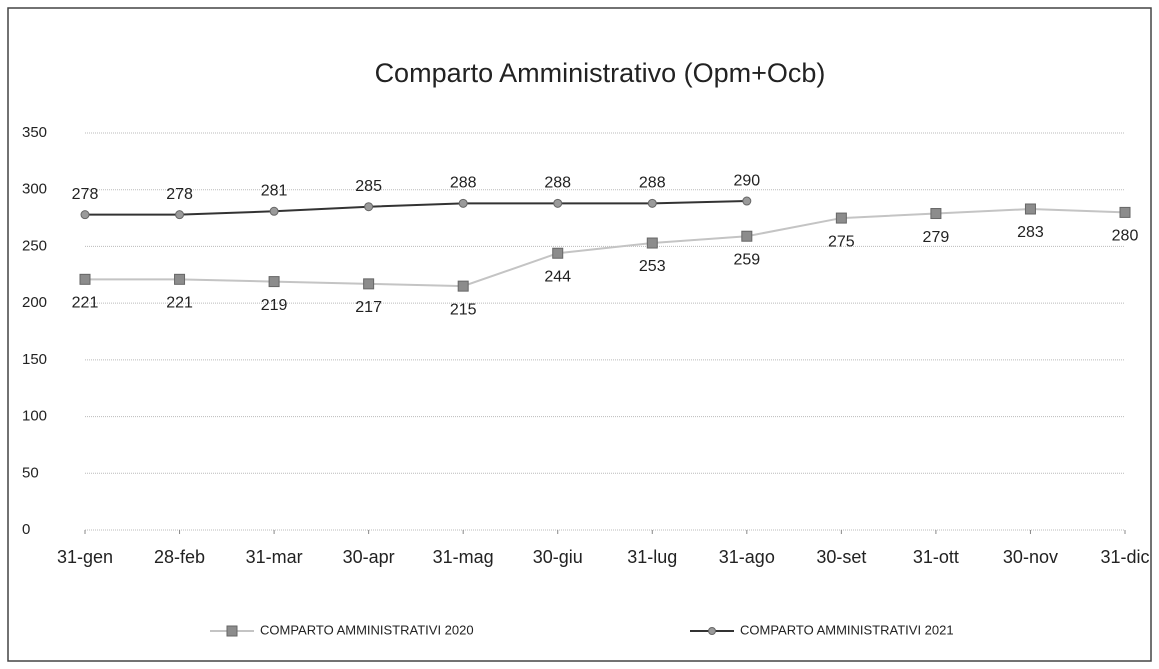  What do you see at coordinates (847, 629) in the screenshot?
I see `legend-label: COMPARTO AMMINISTRATIVI 2021` at bounding box center [847, 629].